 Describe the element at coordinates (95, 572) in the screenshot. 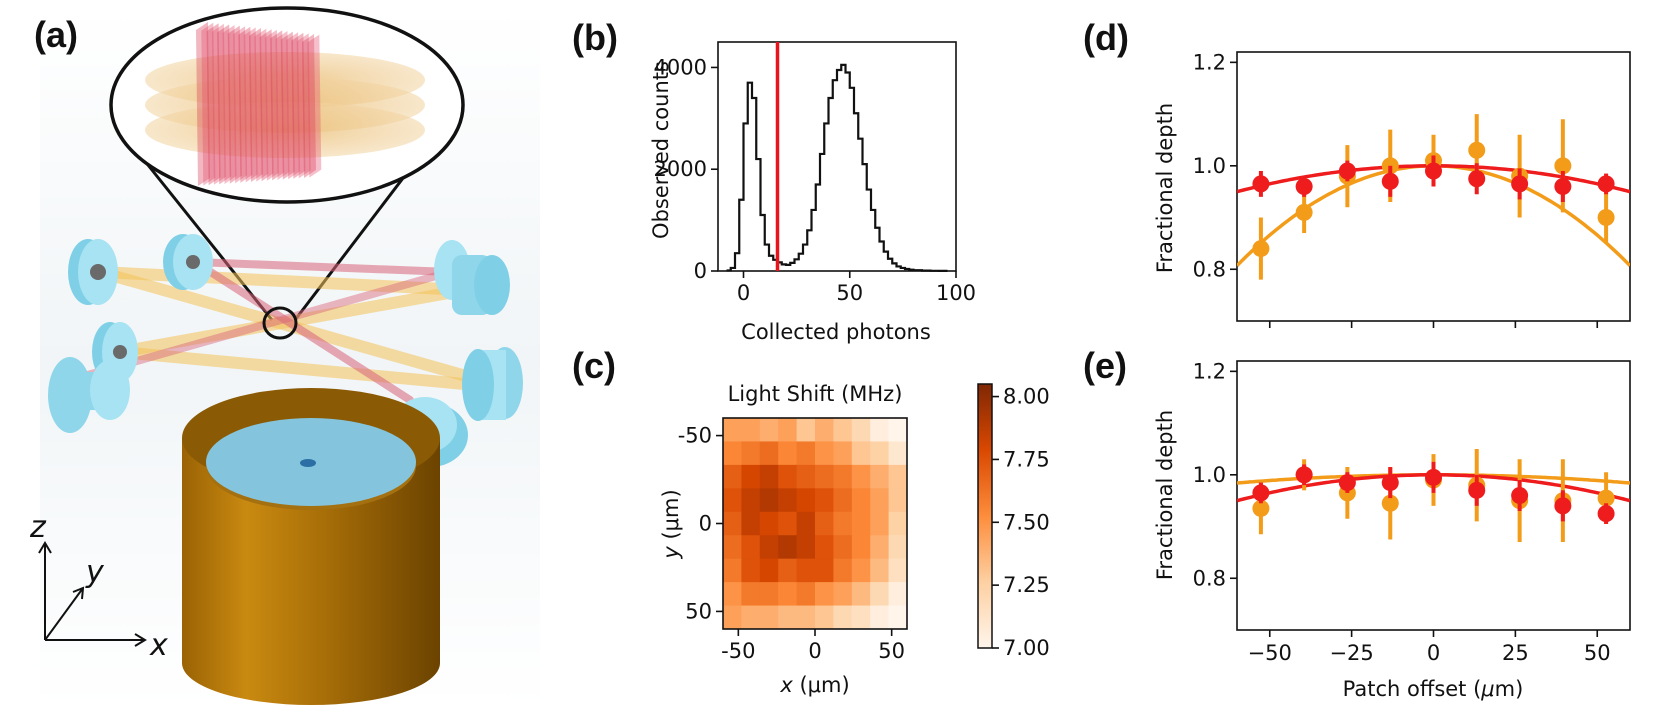

I see `y-axis-label: y` at that location.